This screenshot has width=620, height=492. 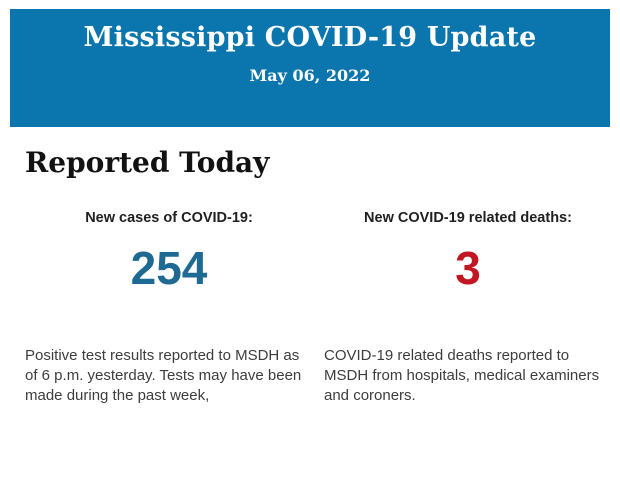 I want to click on deaths-value: 3, so click(x=468, y=268).